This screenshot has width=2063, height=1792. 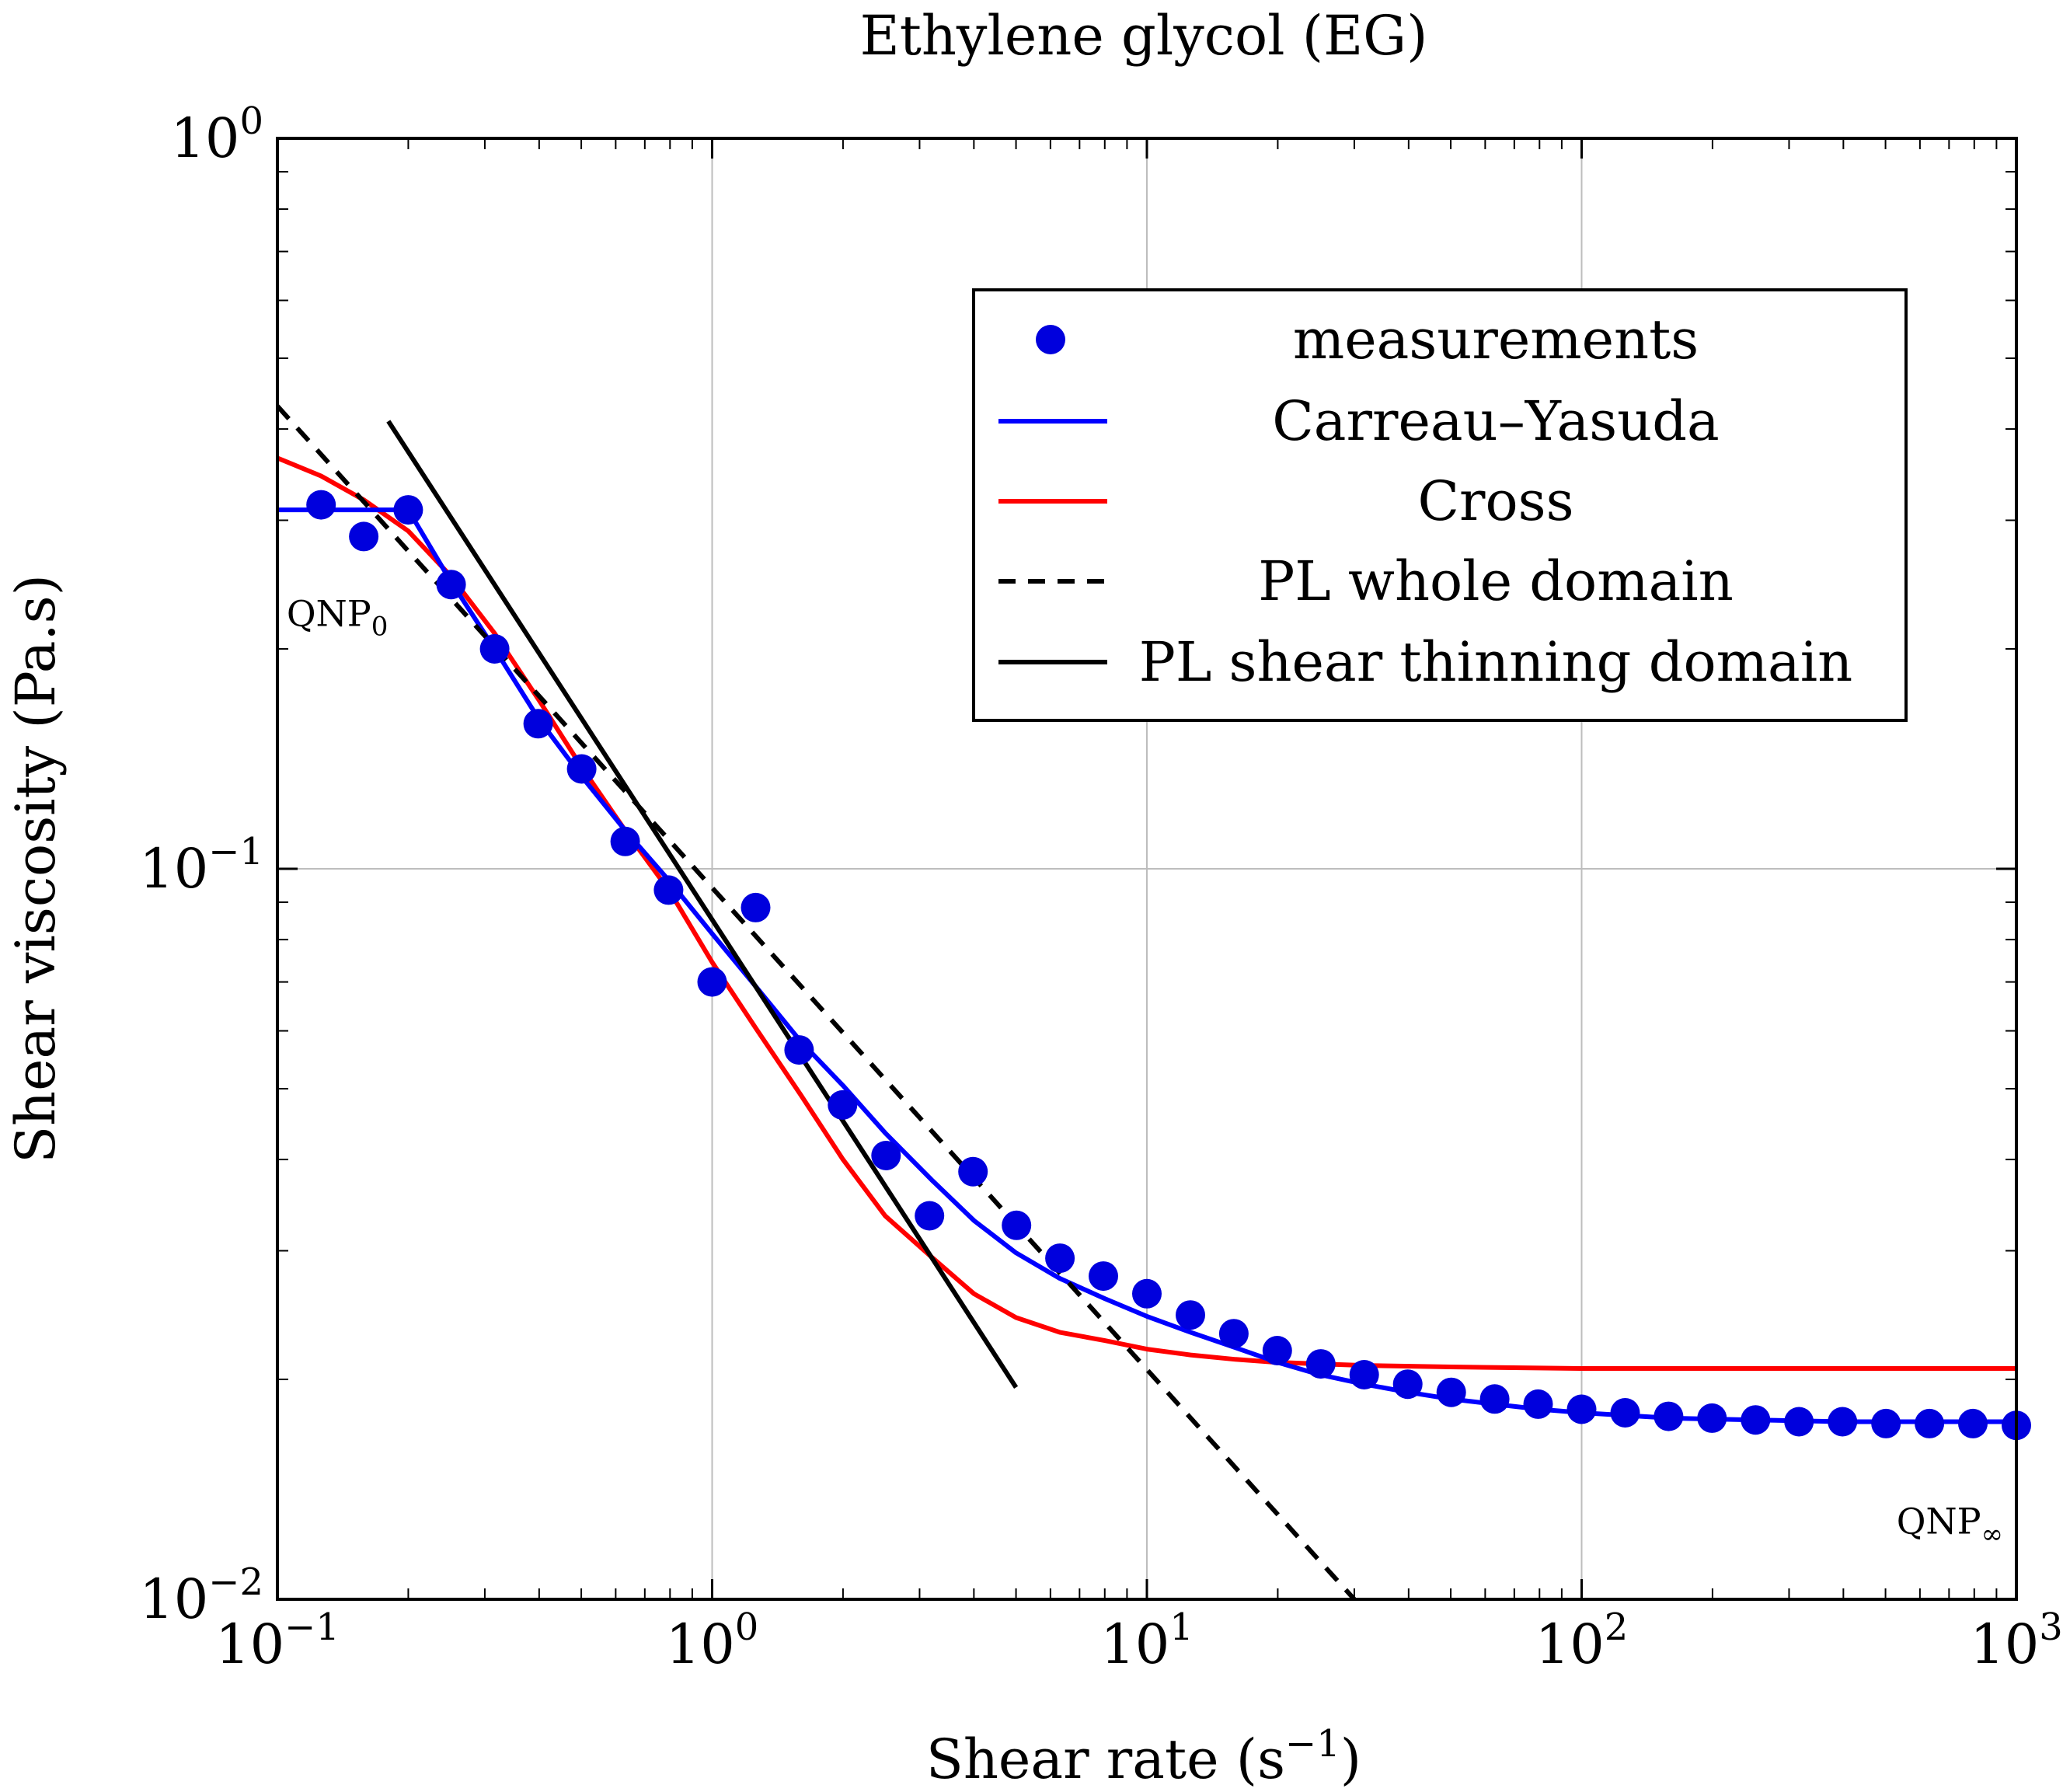 What do you see at coordinates (1143, 1757) in the screenshot?
I see `x-axis-label: Shear rate (s−1)` at bounding box center [1143, 1757].